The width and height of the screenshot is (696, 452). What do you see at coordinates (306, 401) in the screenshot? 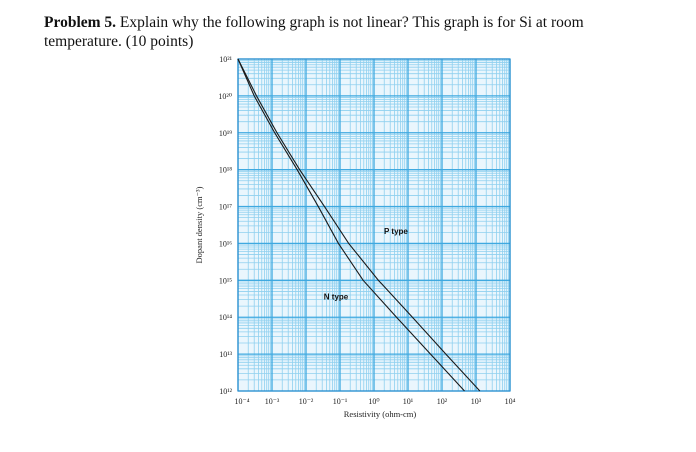
I see `x-tick-label: 10⁻²` at bounding box center [306, 401].